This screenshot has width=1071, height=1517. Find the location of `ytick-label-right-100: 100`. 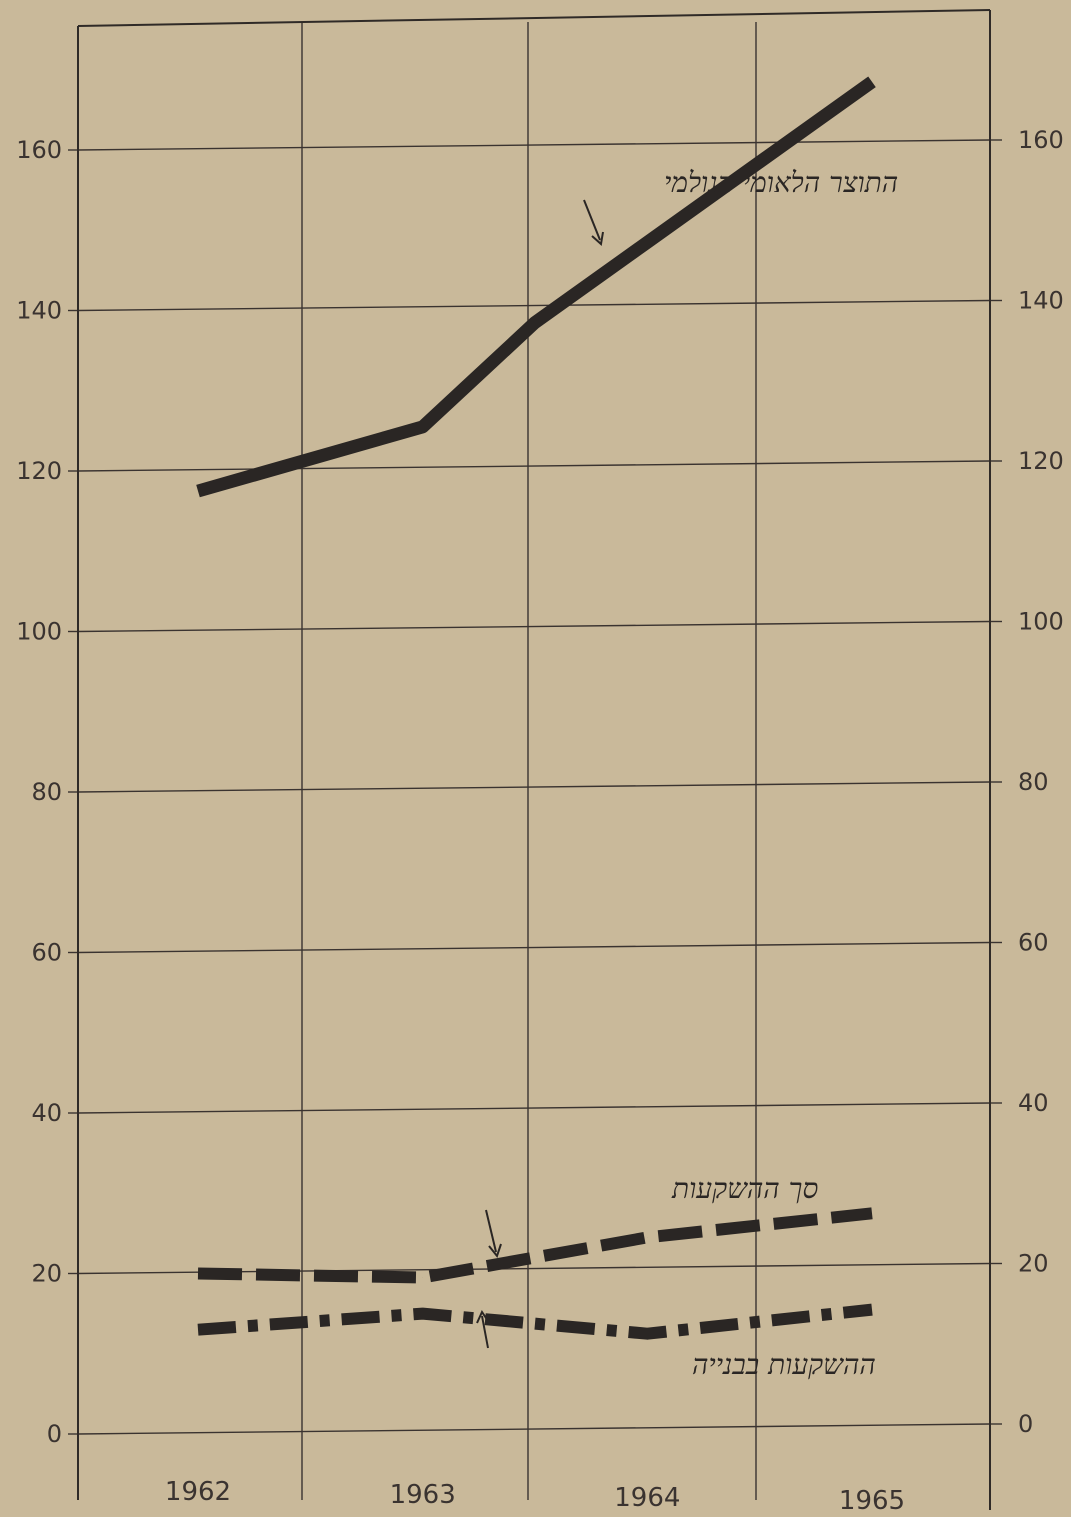

ytick-label-right-100: 100 is located at coordinates (1041, 622).